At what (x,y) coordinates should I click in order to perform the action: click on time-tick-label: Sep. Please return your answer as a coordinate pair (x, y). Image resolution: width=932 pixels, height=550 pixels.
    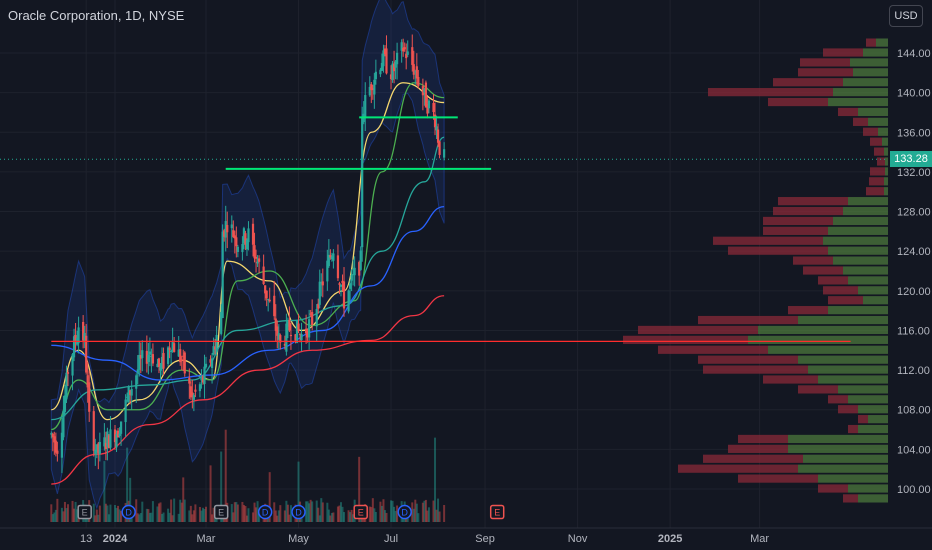
    Looking at the image, I should click on (485, 539).